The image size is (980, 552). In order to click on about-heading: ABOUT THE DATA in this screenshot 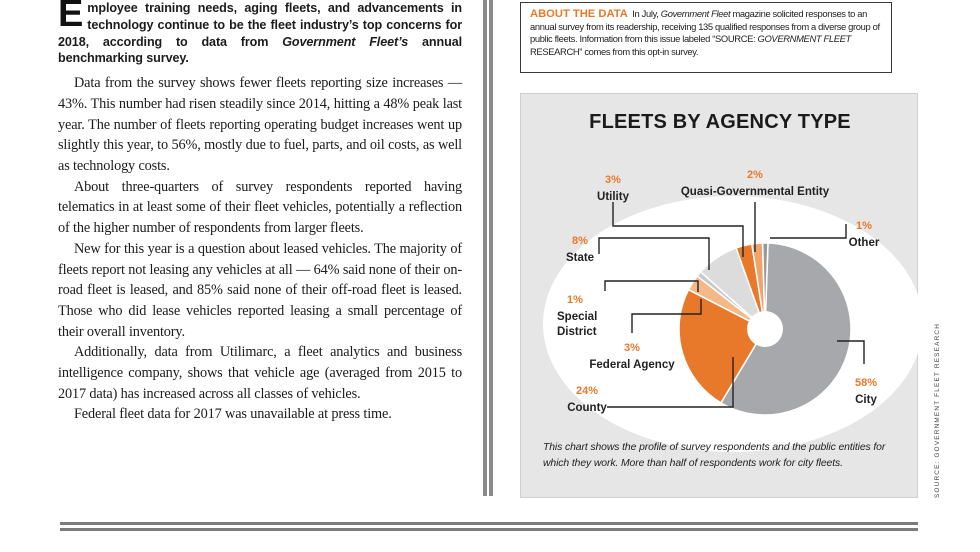, I will do `click(579, 14)`.